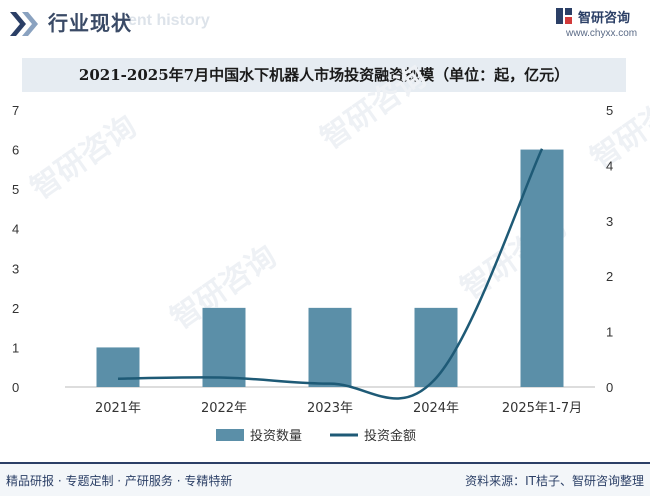 The width and height of the screenshot is (650, 496). What do you see at coordinates (15, 189) in the screenshot?
I see `left-axis-tick-label: 5` at bounding box center [15, 189].